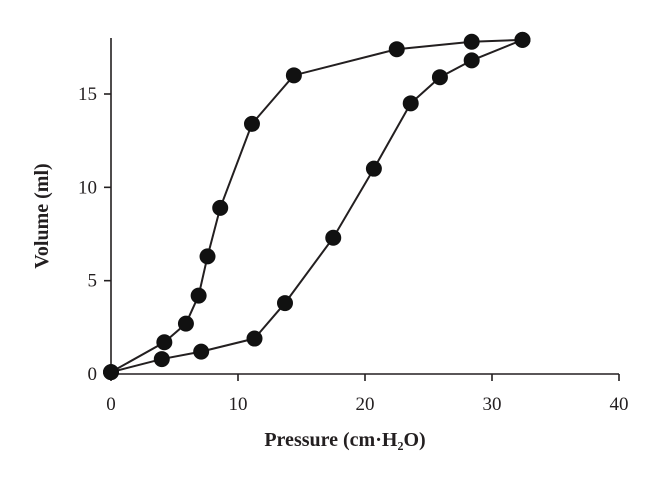 The width and height of the screenshot is (660, 481). What do you see at coordinates (111, 404) in the screenshot?
I see `x-tick-label: 0` at bounding box center [111, 404].